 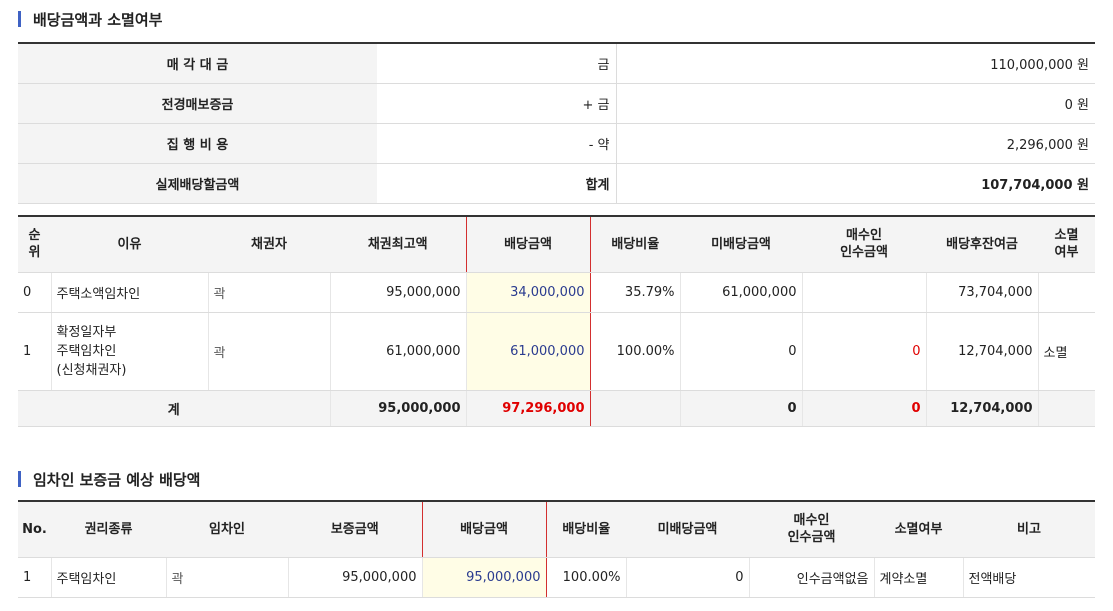 I want to click on summary-label: 실제배당할금액, so click(x=197, y=183).